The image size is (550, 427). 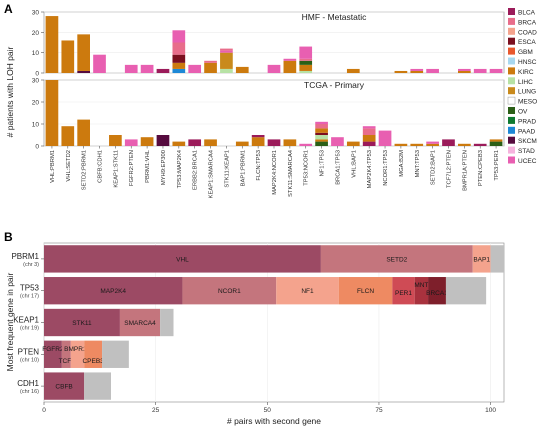 What do you see at coordinates (497, 165) in the screenshot?
I see `x-tick-label: TP53:PER1` at bounding box center [497, 165].